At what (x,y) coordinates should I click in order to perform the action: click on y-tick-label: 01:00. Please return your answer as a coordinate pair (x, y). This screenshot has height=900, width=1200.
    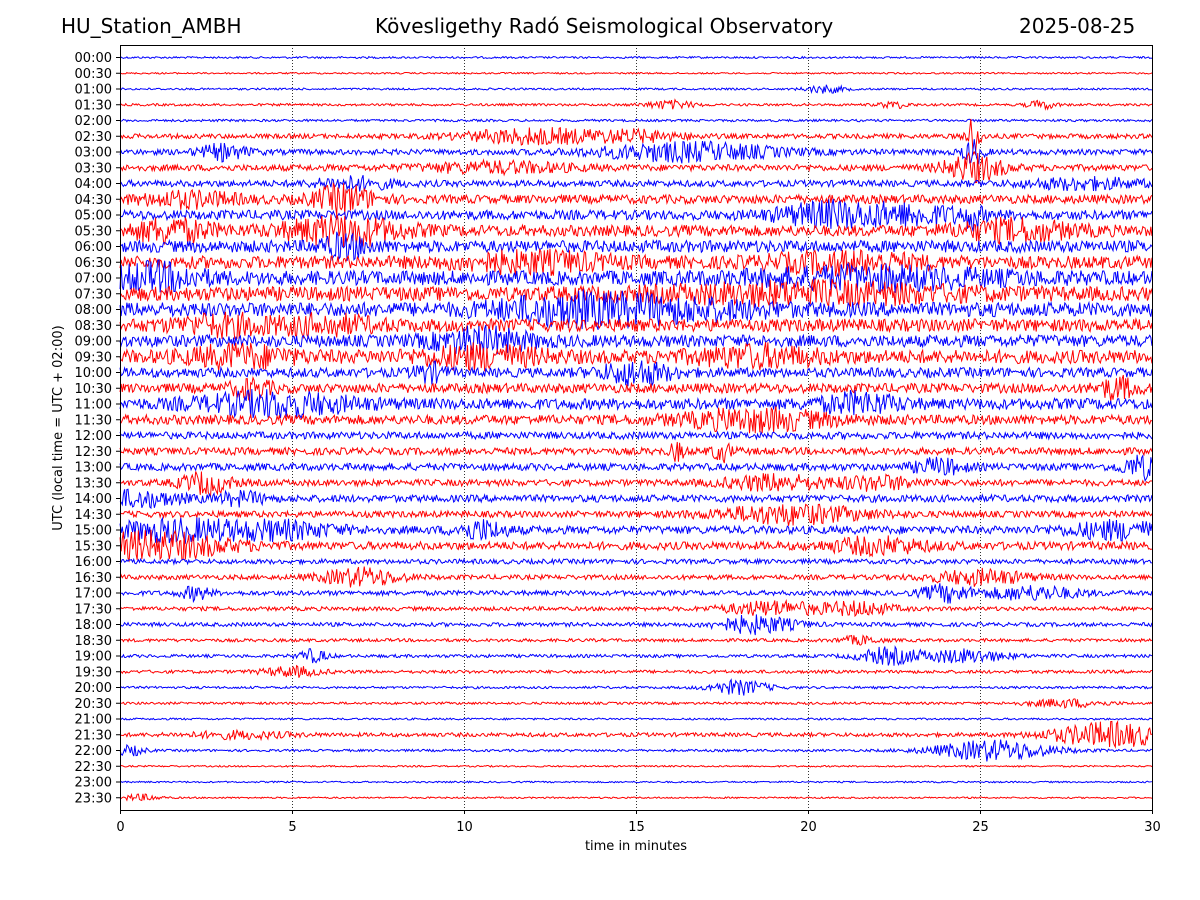
    Looking at the image, I should click on (93, 90).